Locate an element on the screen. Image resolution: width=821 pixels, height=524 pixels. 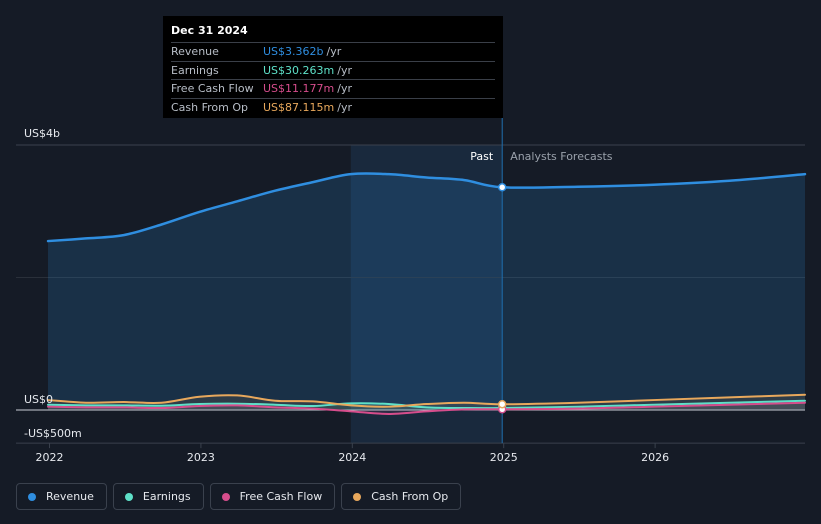
y-axis-label-zero: US$0 is located at coordinates (38, 399).